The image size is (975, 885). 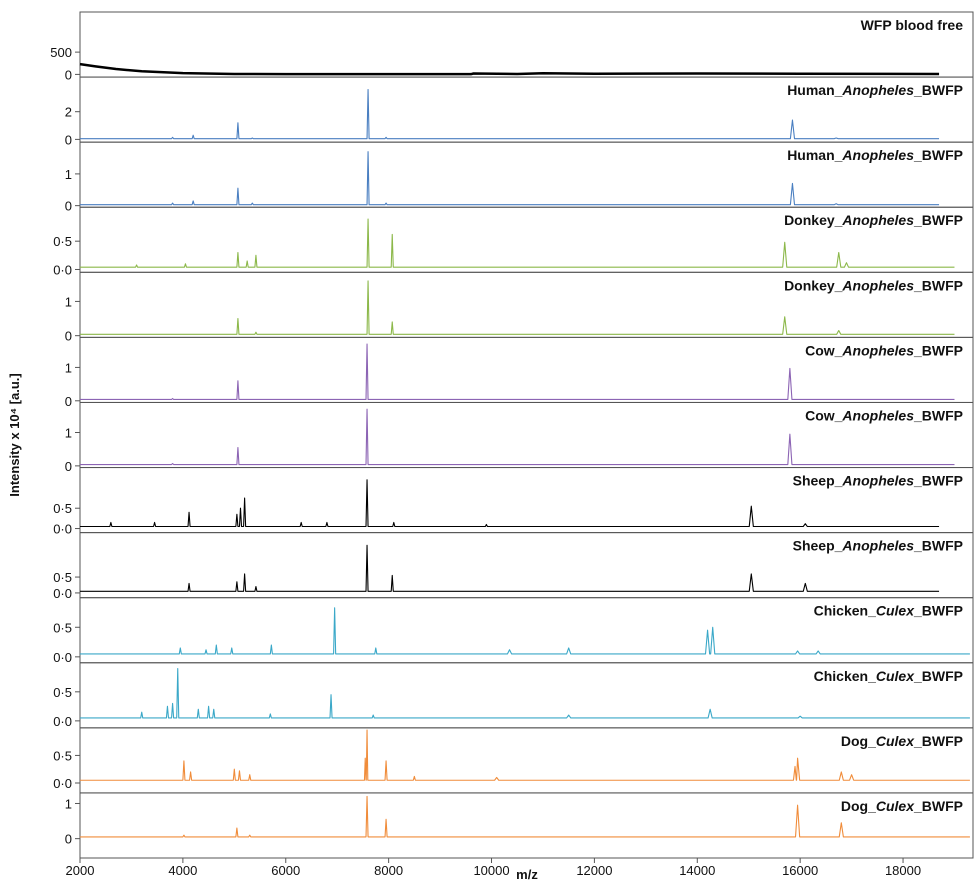 What do you see at coordinates (80, 870) in the screenshot?
I see `x-tick-label: 2000` at bounding box center [80, 870].